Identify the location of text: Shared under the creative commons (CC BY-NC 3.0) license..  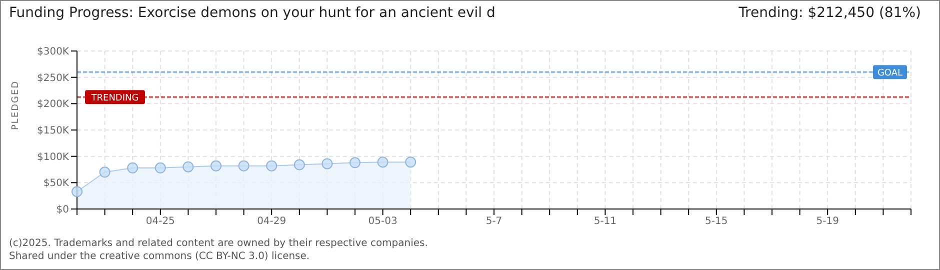
(160, 256).